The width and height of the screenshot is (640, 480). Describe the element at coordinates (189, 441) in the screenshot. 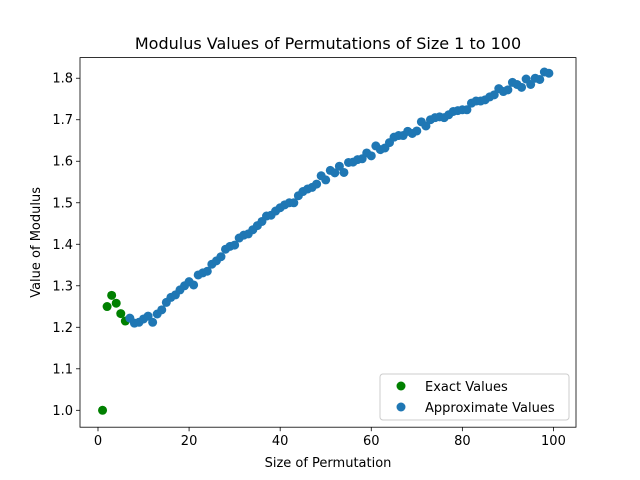

I see `x-tick-label: 20` at that location.